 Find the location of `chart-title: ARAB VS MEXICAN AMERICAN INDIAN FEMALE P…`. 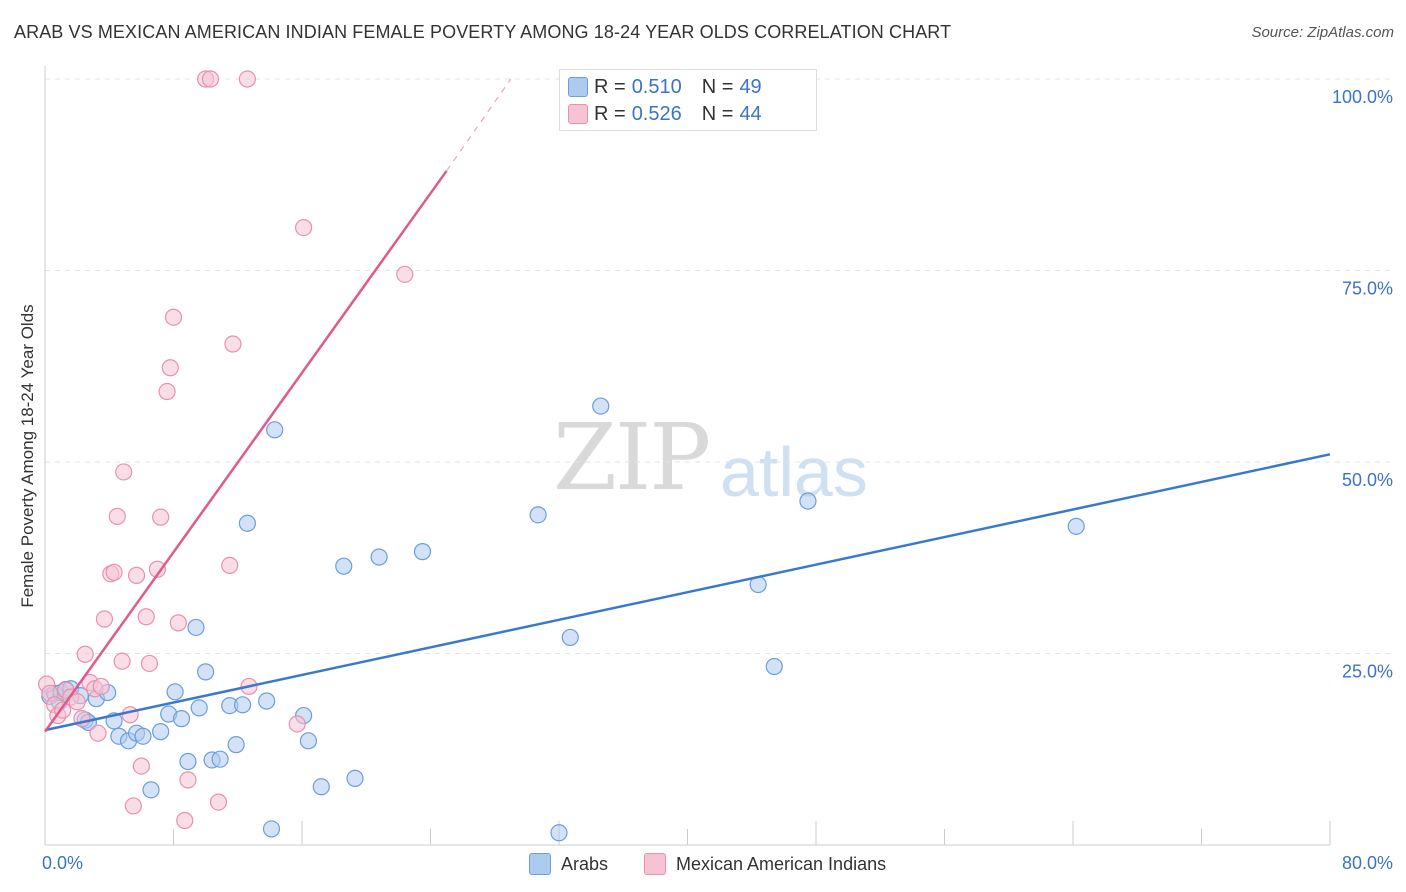

chart-title: ARAB VS MEXICAN AMERICAN INDIAN FEMALE P… is located at coordinates (483, 32).